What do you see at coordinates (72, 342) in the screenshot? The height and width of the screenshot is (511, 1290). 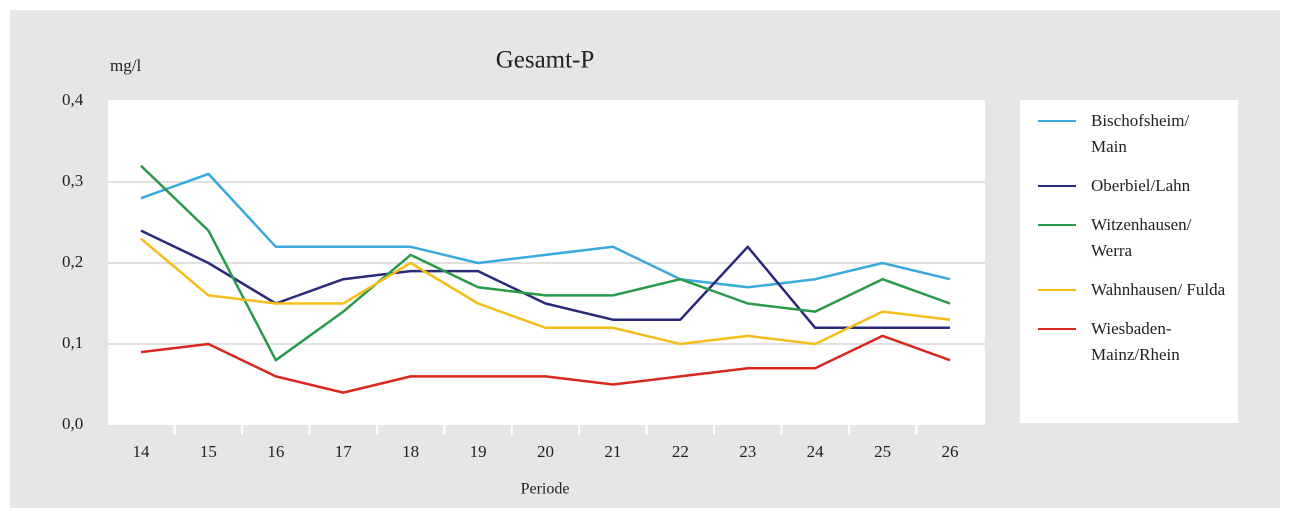 I see `y-tick-label: 0,1` at bounding box center [72, 342].